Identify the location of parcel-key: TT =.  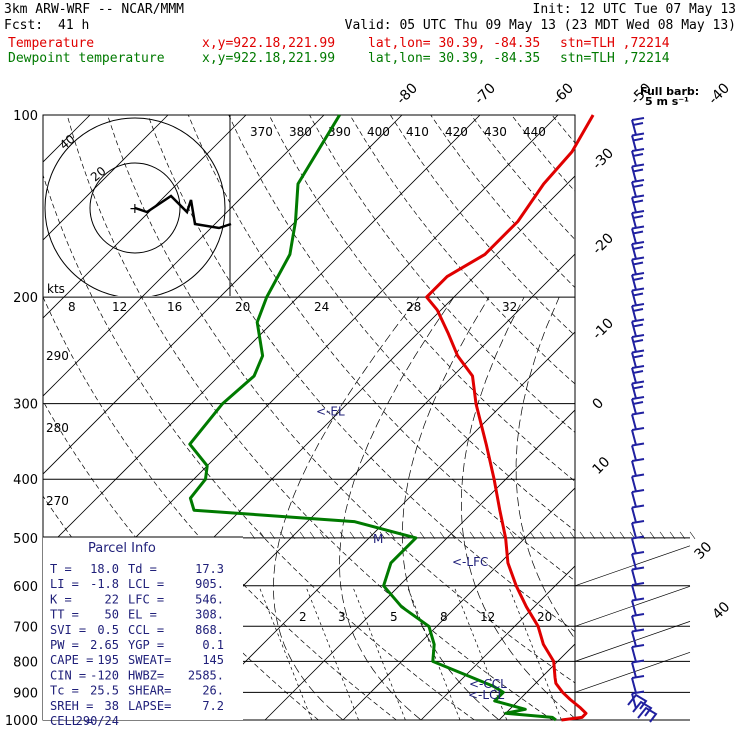
(64, 615).